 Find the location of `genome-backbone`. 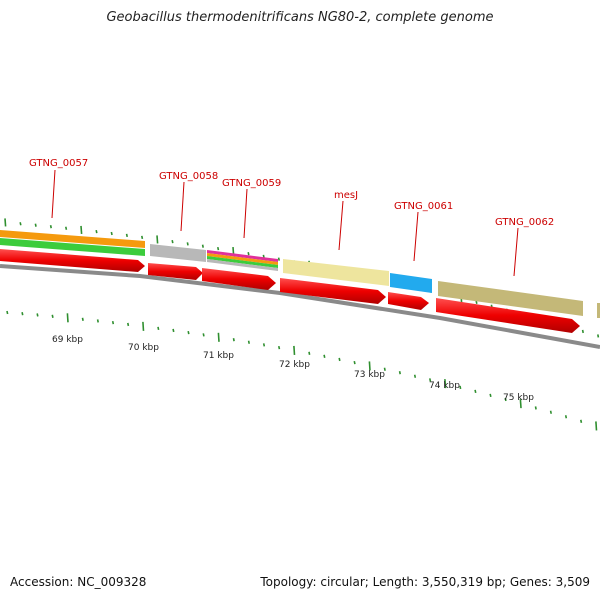

genome-backbone is located at coordinates (300, 306).